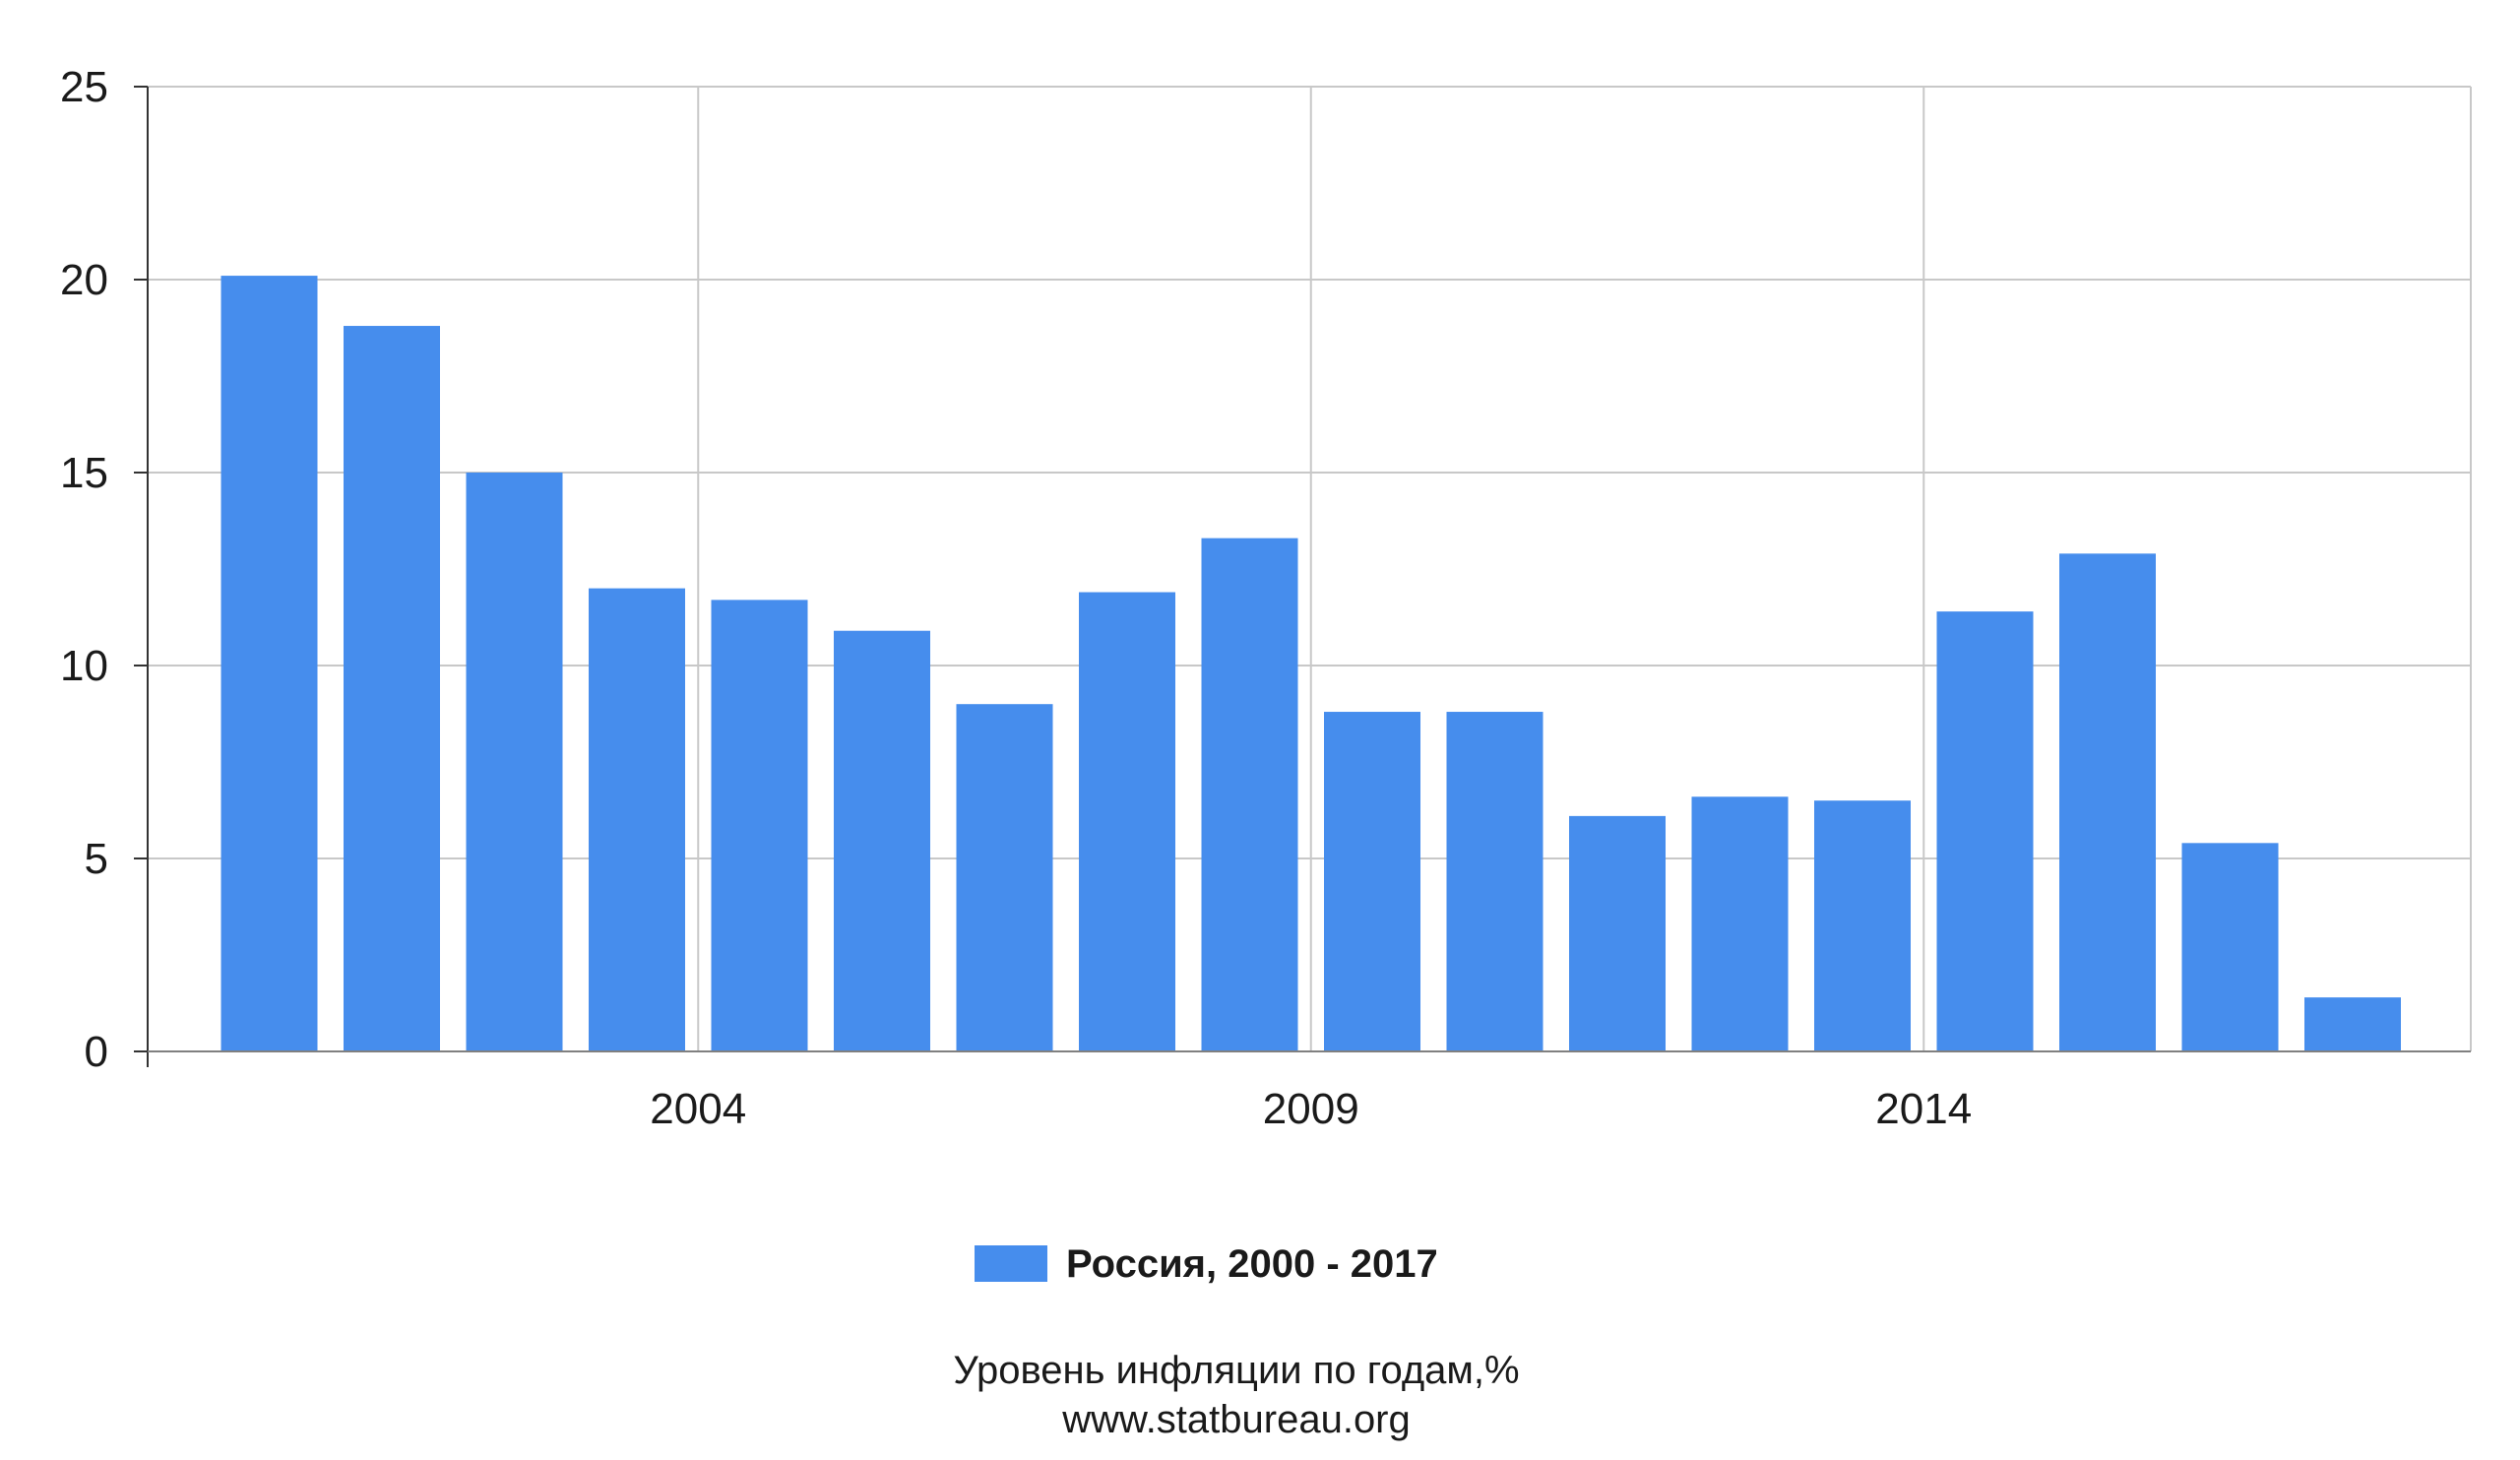 This screenshot has height=1460, width=2520. Describe the element at coordinates (392, 688) in the screenshot. I see `bar-2001` at that location.